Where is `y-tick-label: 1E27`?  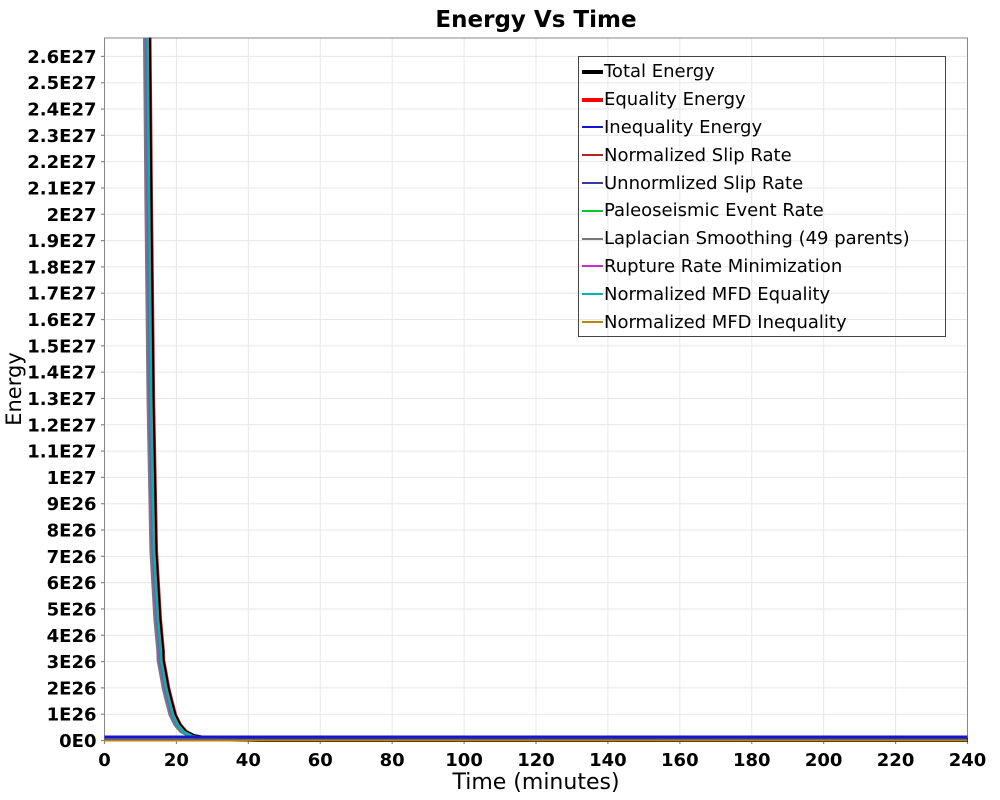 y-tick-label: 1E27 is located at coordinates (72, 478).